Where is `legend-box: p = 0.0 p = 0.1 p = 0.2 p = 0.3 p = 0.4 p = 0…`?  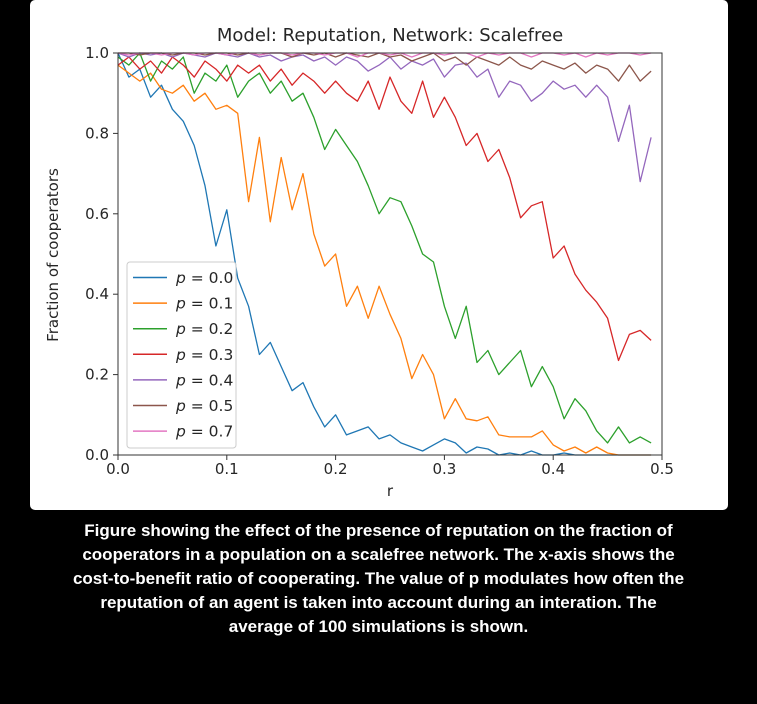
legend-box: p = 0.0 p = 0.1 p = 0.2 p = 0.3 p = 0.4 p = 0… is located at coordinates (181, 355).